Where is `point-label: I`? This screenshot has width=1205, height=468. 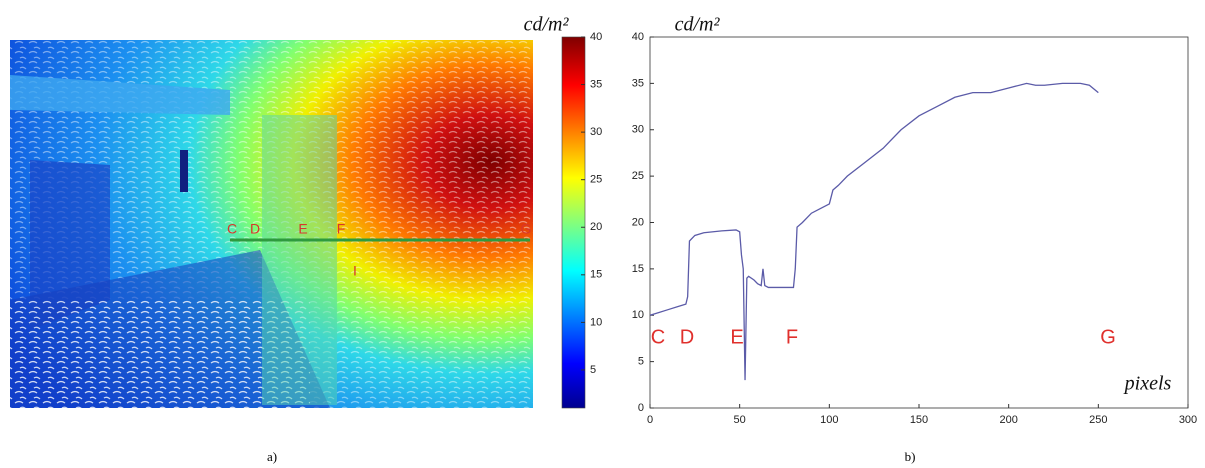
point-label: I is located at coordinates (355, 271).